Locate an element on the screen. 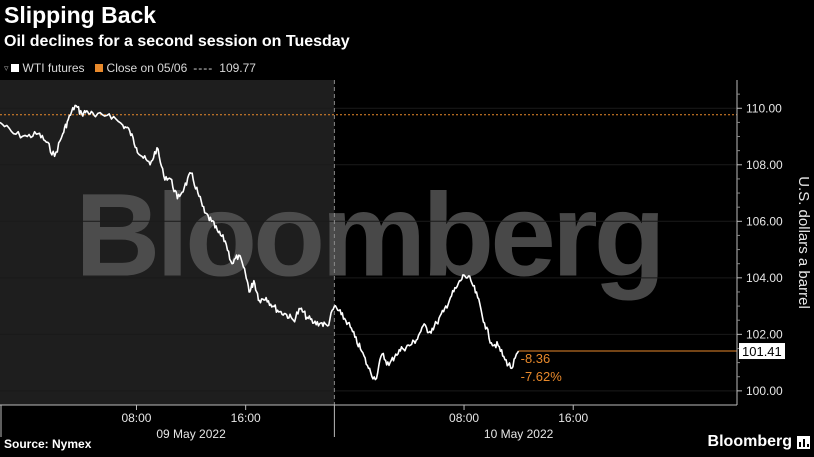 The width and height of the screenshot is (814, 457). source-note: Source: Nymex is located at coordinates (48, 444).